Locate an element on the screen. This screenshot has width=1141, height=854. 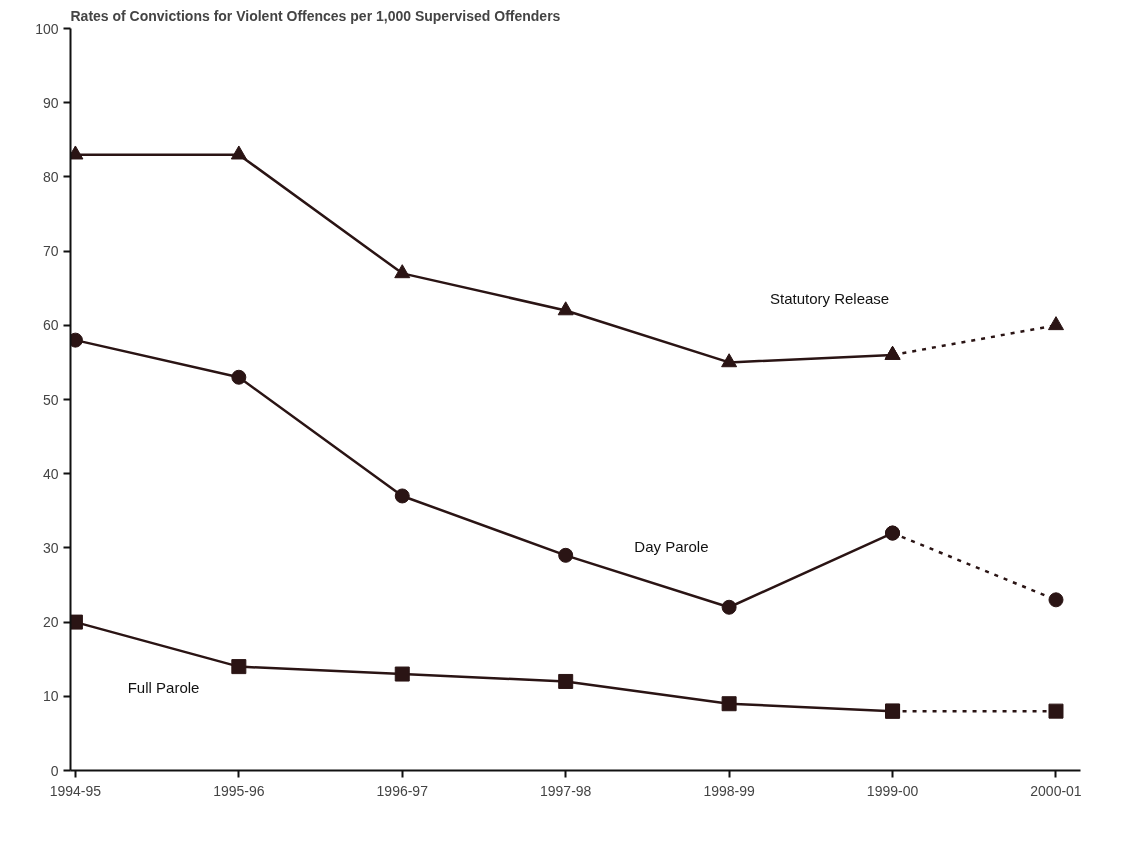
x-tick-label: 1999-00 is located at coordinates (892, 790).